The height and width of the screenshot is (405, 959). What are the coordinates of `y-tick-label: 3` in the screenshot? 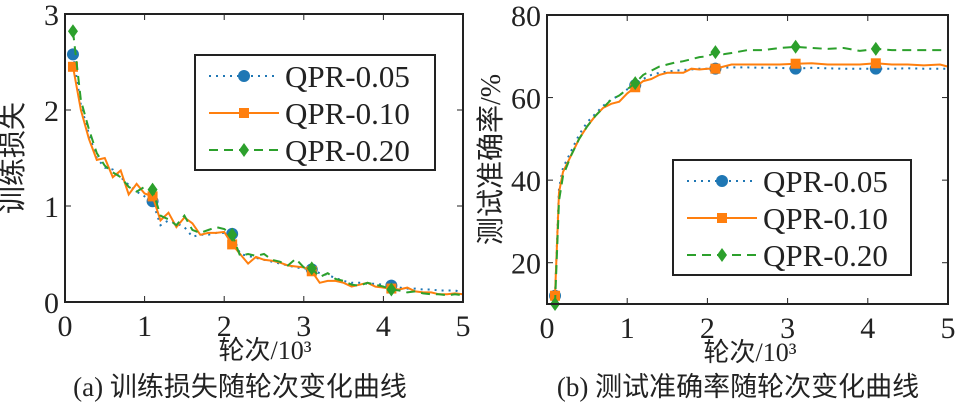 It's located at (51, 16).